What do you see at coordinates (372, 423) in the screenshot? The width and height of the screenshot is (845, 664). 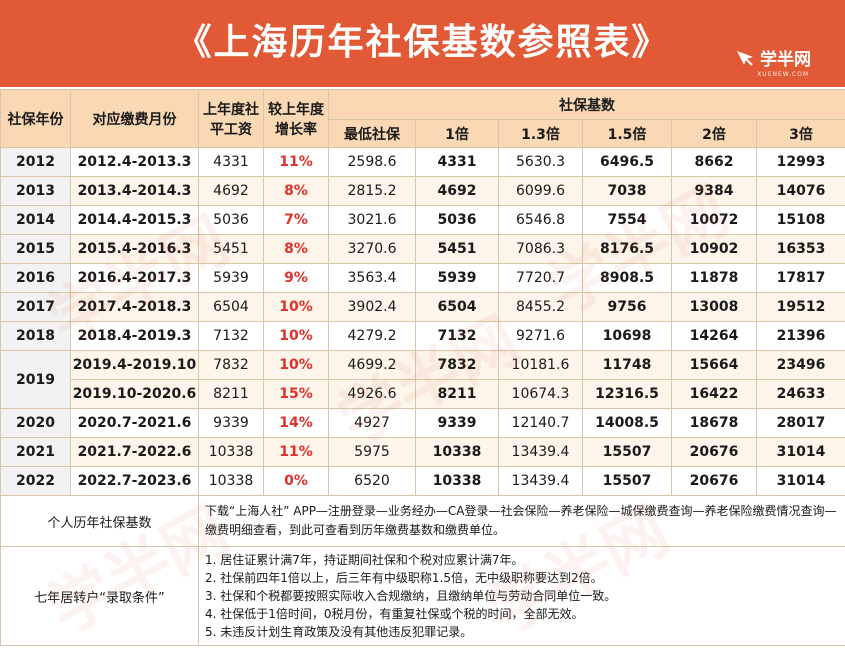 I see `cell-min: 4927` at bounding box center [372, 423].